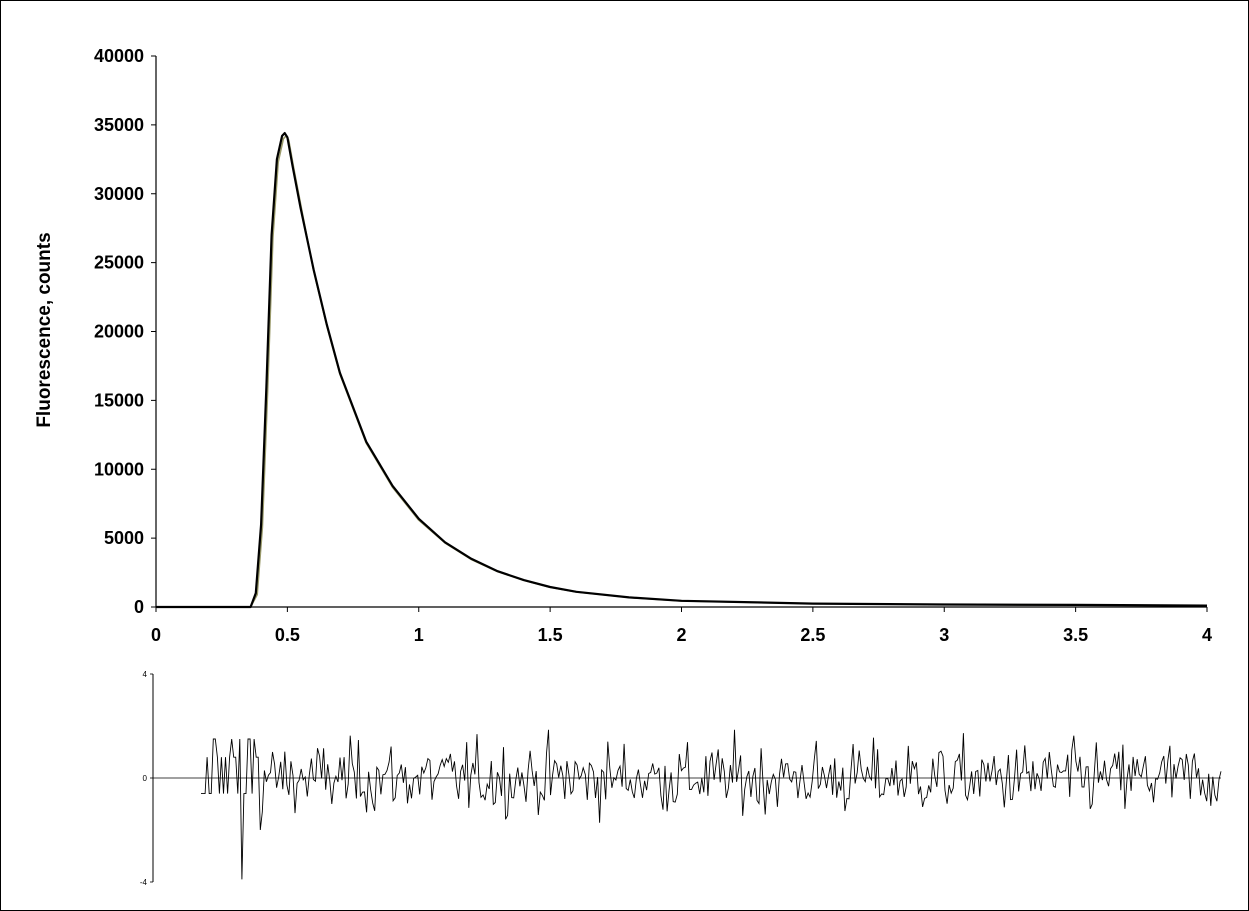  What do you see at coordinates (119, 56) in the screenshot?
I see `y-tick-label: 40000` at bounding box center [119, 56].